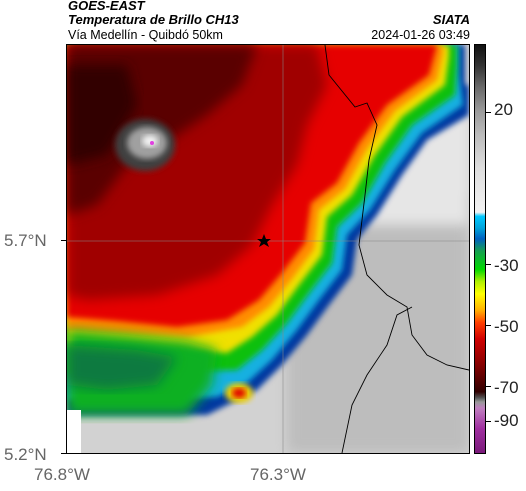 Image resolution: width=526 pixels, height=491 pixels. Describe the element at coordinates (506, 387) in the screenshot. I see `colorbar-label: -70` at that location.